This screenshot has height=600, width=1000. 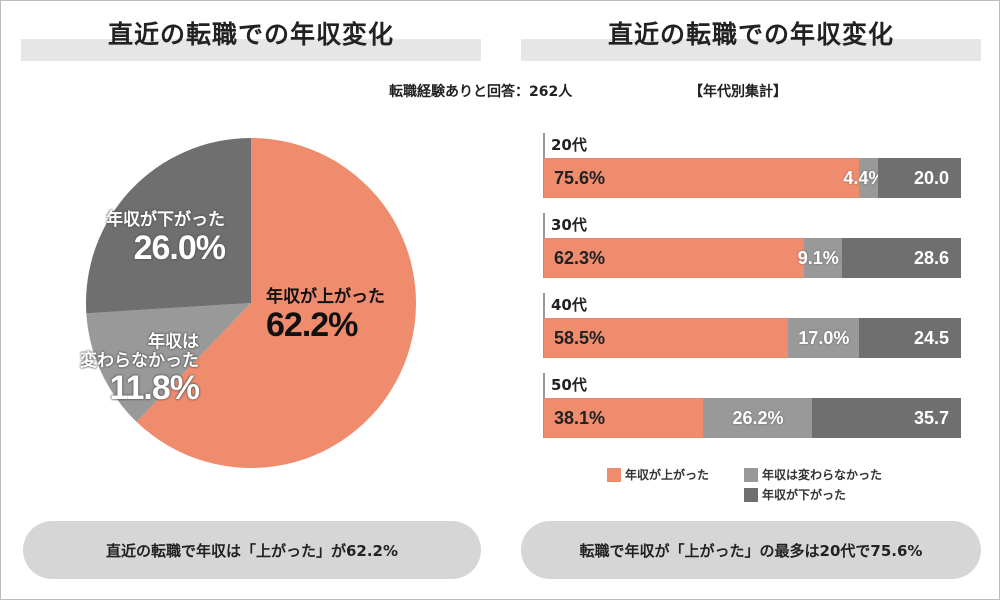 I want to click on pie-slice-same, so click(x=168, y=362).